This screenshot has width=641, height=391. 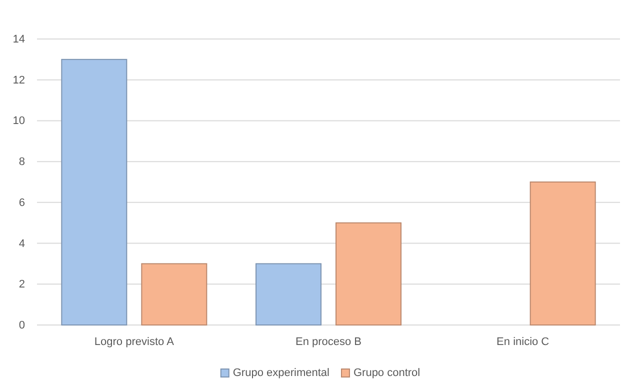 What do you see at coordinates (18, 121) in the screenshot?
I see `y-tick-label: 10` at bounding box center [18, 121].